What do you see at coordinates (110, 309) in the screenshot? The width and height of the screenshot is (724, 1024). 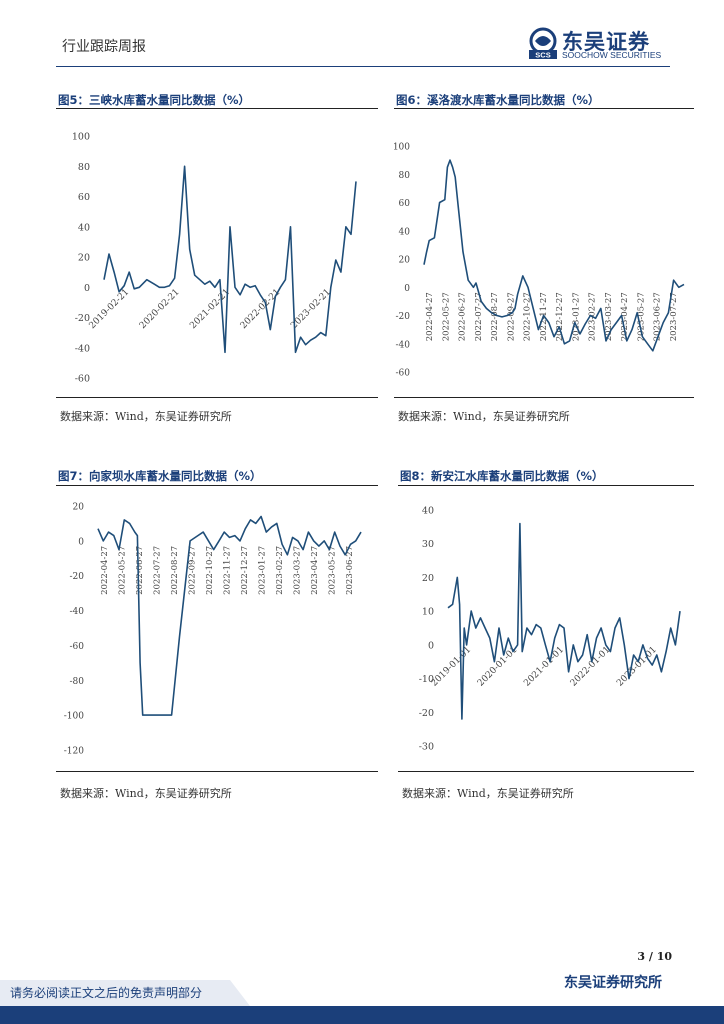 I see `x-tick-label: 2019-02-21` at bounding box center [110, 309].